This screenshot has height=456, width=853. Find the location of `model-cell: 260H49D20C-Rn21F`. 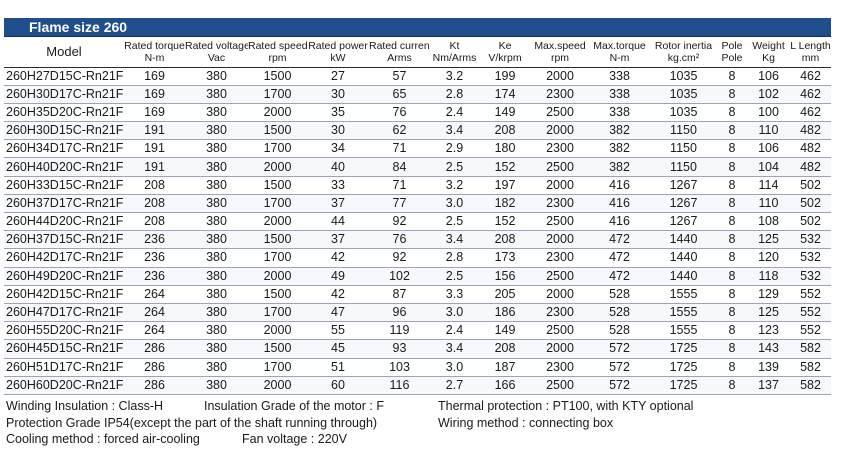

model-cell: 260H49D20C-Rn21F is located at coordinates (64, 276).